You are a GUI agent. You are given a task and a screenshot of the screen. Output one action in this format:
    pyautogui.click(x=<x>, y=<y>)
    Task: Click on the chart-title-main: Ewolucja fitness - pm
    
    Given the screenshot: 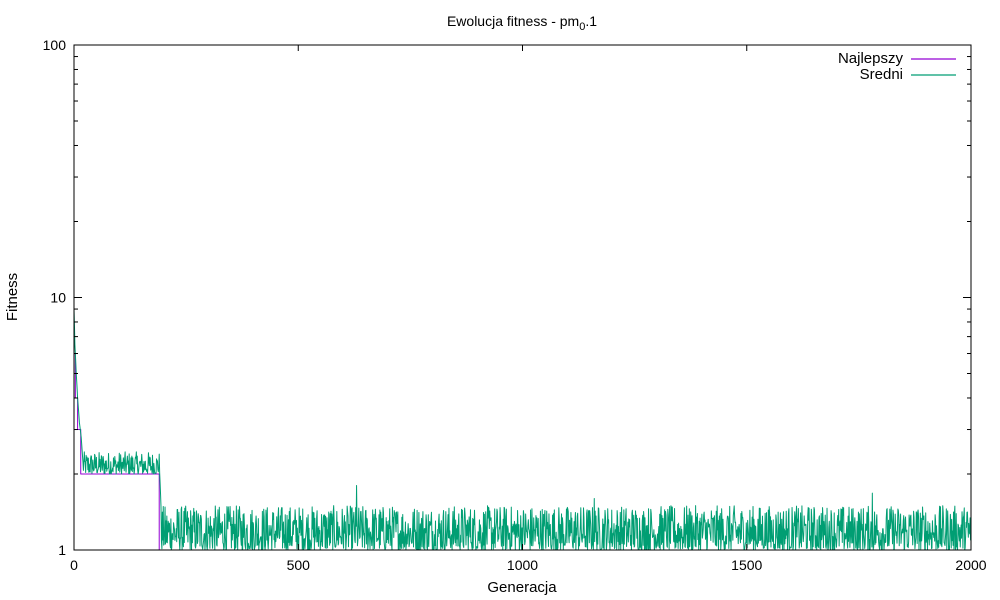 What is the action you would take?
    pyautogui.click(x=513, y=21)
    